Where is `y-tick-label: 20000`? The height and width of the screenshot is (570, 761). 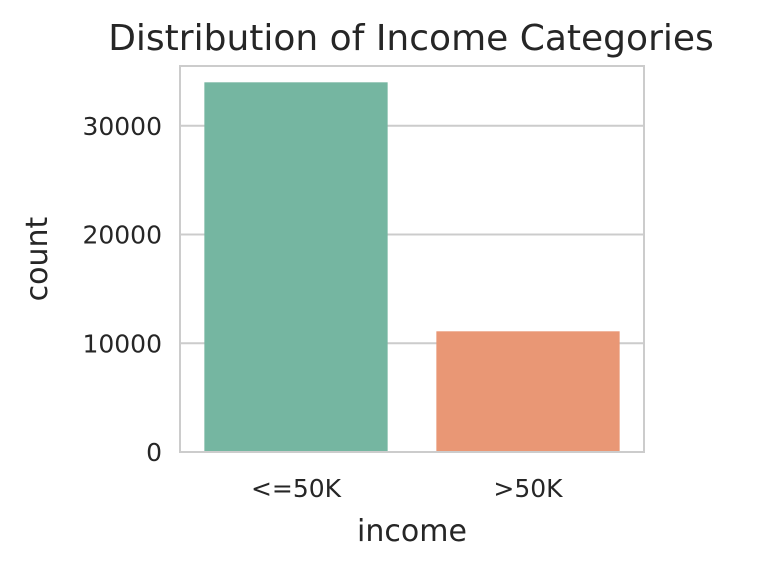 y-tick-label: 20000 is located at coordinates (122, 235).